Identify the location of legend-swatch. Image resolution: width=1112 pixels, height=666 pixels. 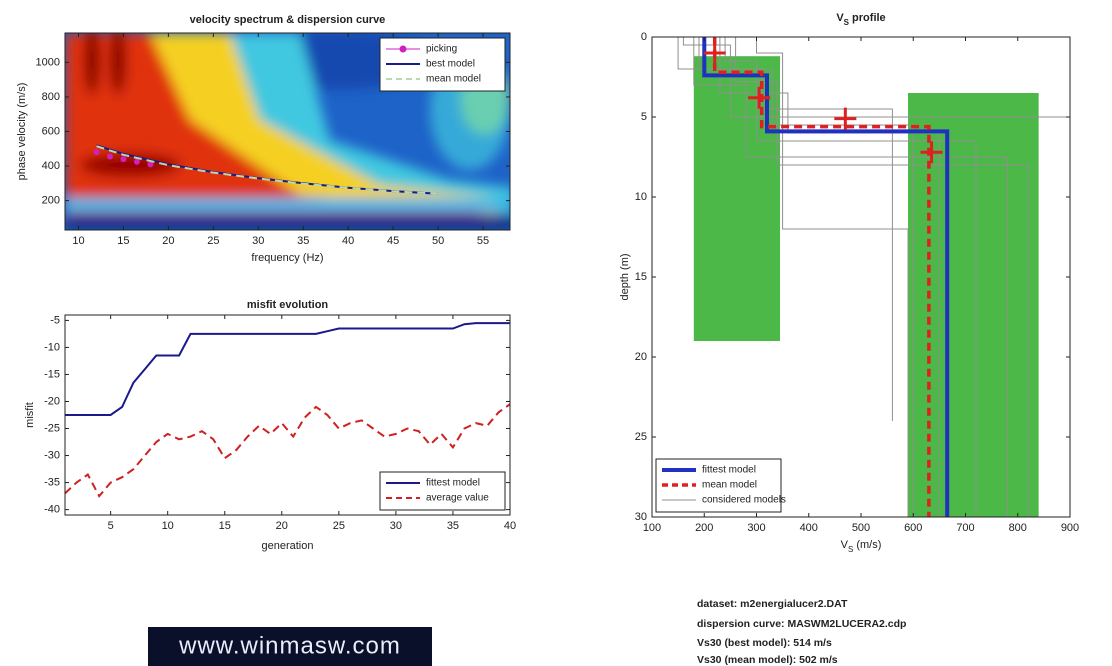
(403, 49).